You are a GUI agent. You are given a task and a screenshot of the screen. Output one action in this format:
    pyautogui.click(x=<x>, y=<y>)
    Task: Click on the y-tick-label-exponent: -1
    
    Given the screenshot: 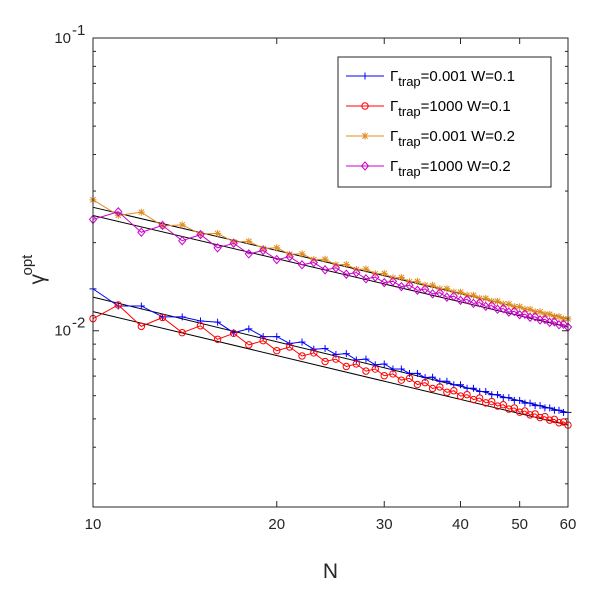 What is the action you would take?
    pyautogui.click(x=78, y=30)
    